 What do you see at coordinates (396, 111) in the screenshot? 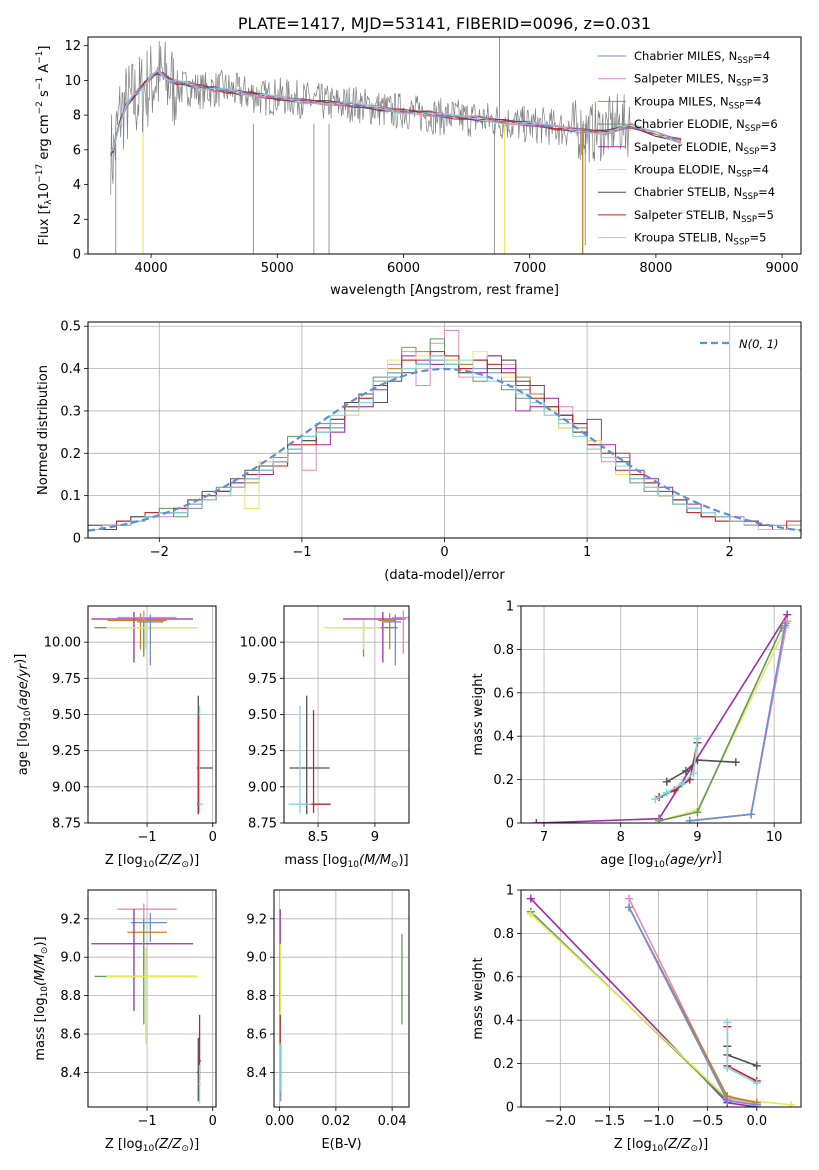
I see `model-spectrum-kroupa_stelib` at bounding box center [396, 111].